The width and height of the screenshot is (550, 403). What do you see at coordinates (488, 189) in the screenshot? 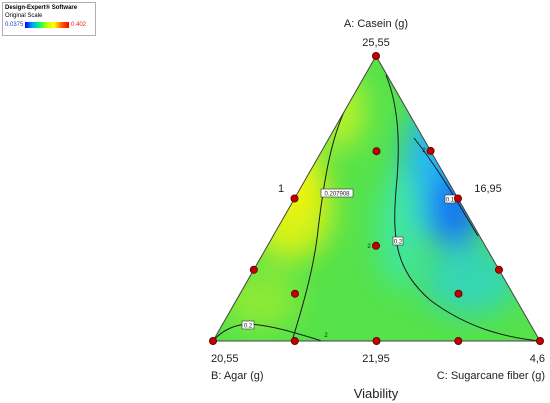
I see `edge-right-label: 16,95` at bounding box center [488, 189].